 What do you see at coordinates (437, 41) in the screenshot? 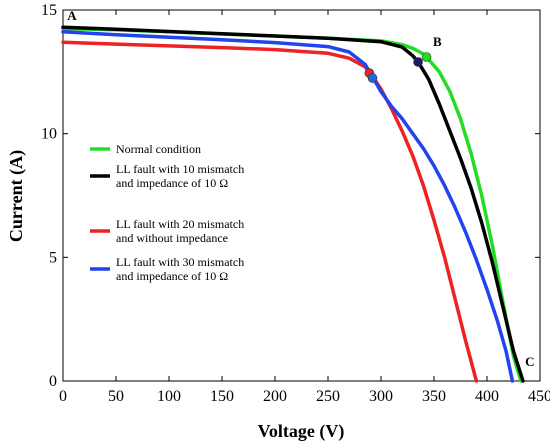
I see `point-label-b: B` at bounding box center [437, 41].